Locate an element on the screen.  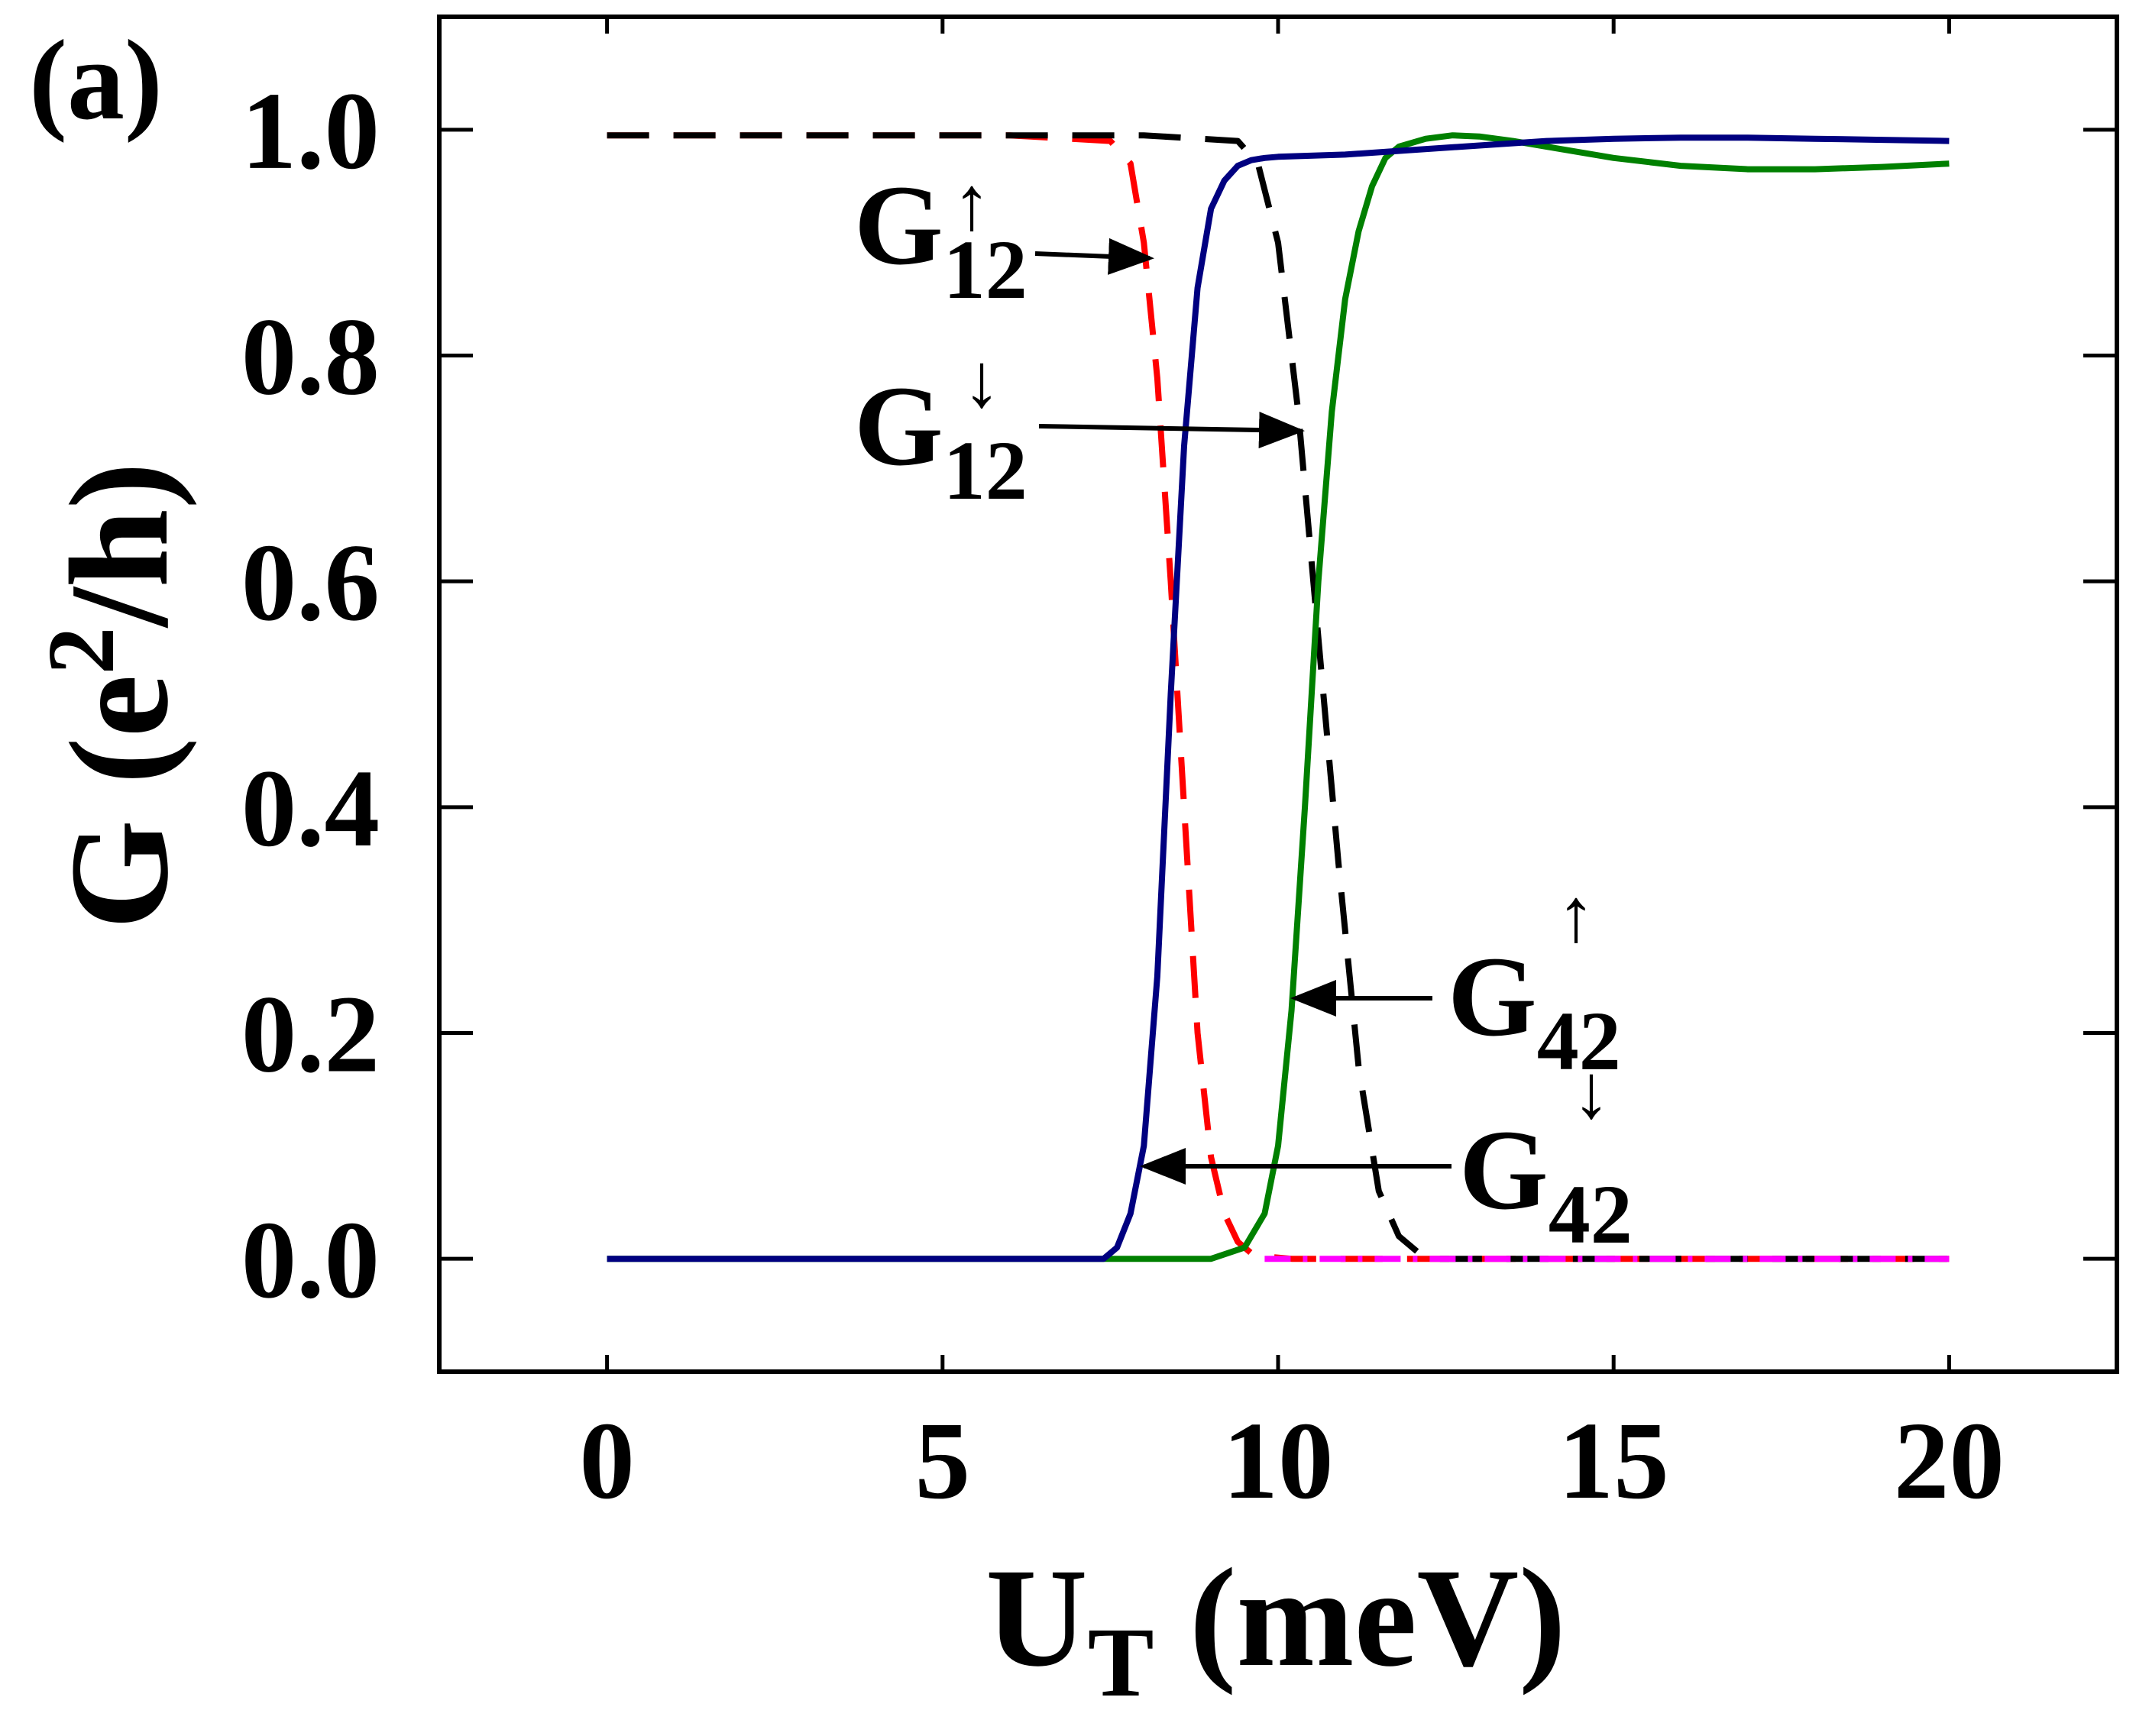
y-tick-label: 0.2 is located at coordinates (310, 1035).